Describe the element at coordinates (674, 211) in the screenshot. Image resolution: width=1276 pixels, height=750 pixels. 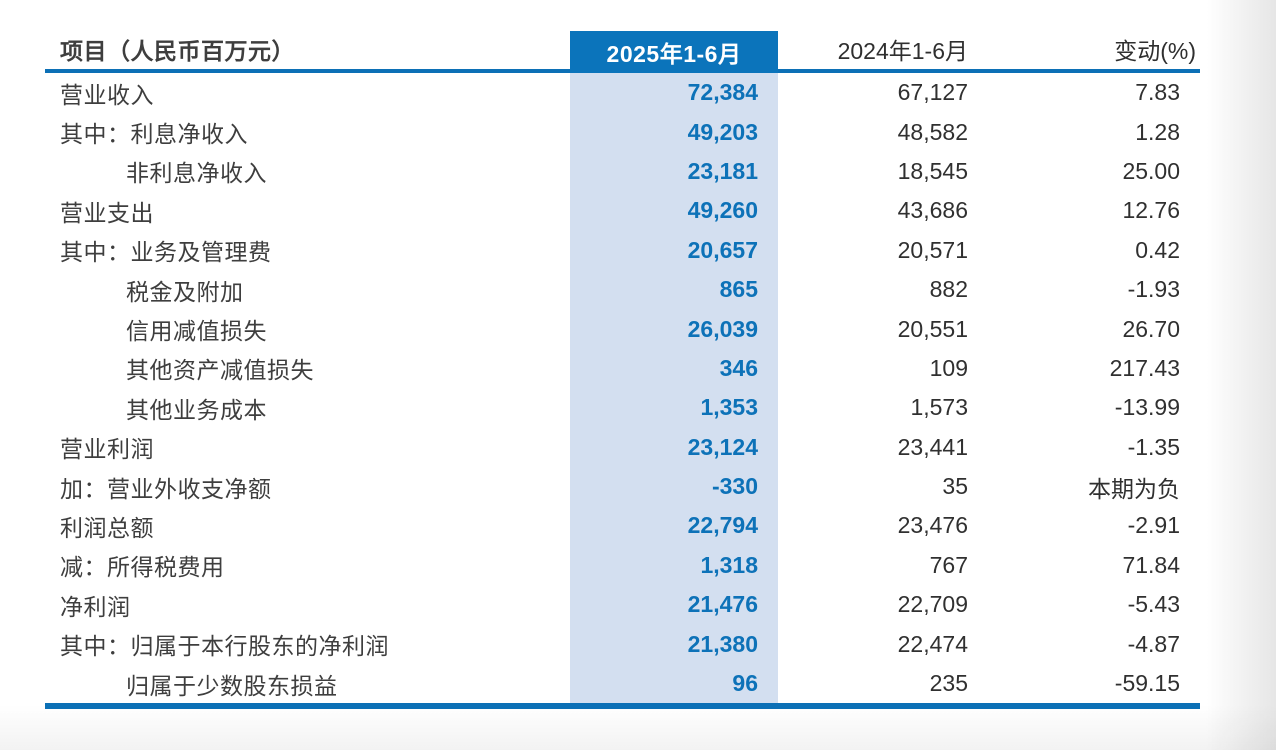
I see `value-2025: 49,260` at that location.